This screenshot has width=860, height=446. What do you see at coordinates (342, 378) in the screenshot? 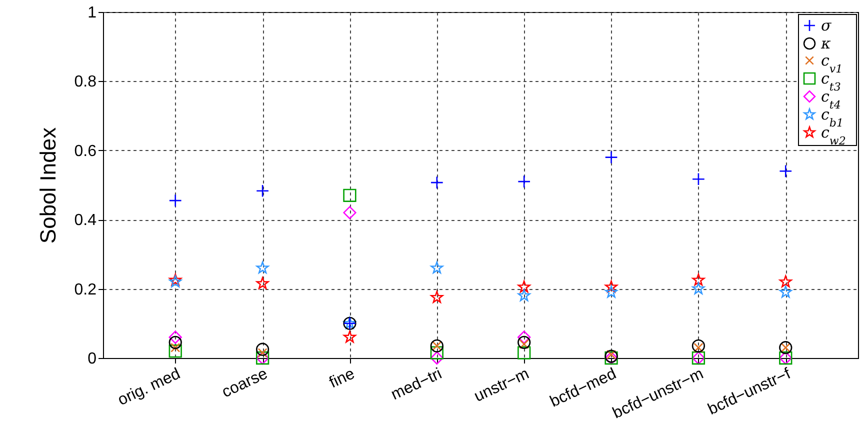
I see `x-tick-label: fine` at bounding box center [342, 378].